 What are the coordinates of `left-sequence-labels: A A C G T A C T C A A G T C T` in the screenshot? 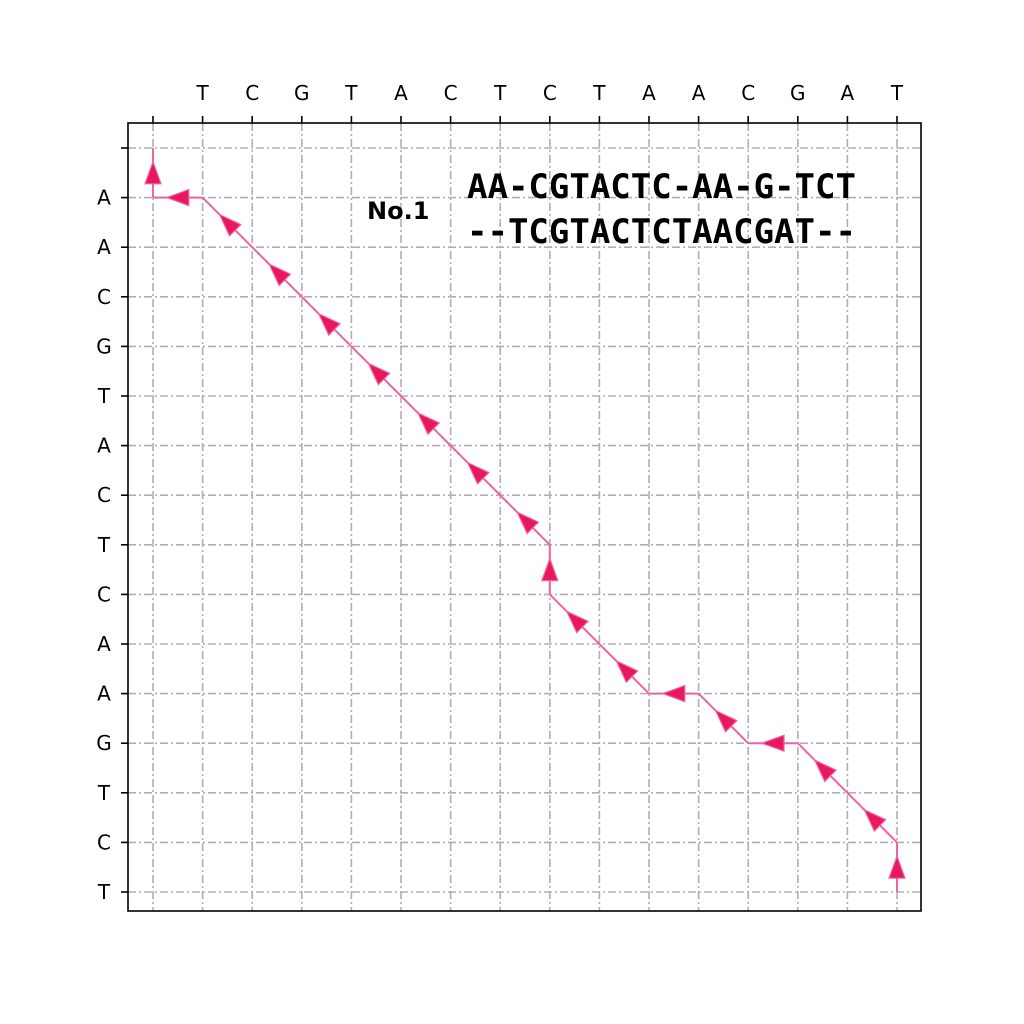 It's located at (104, 545).